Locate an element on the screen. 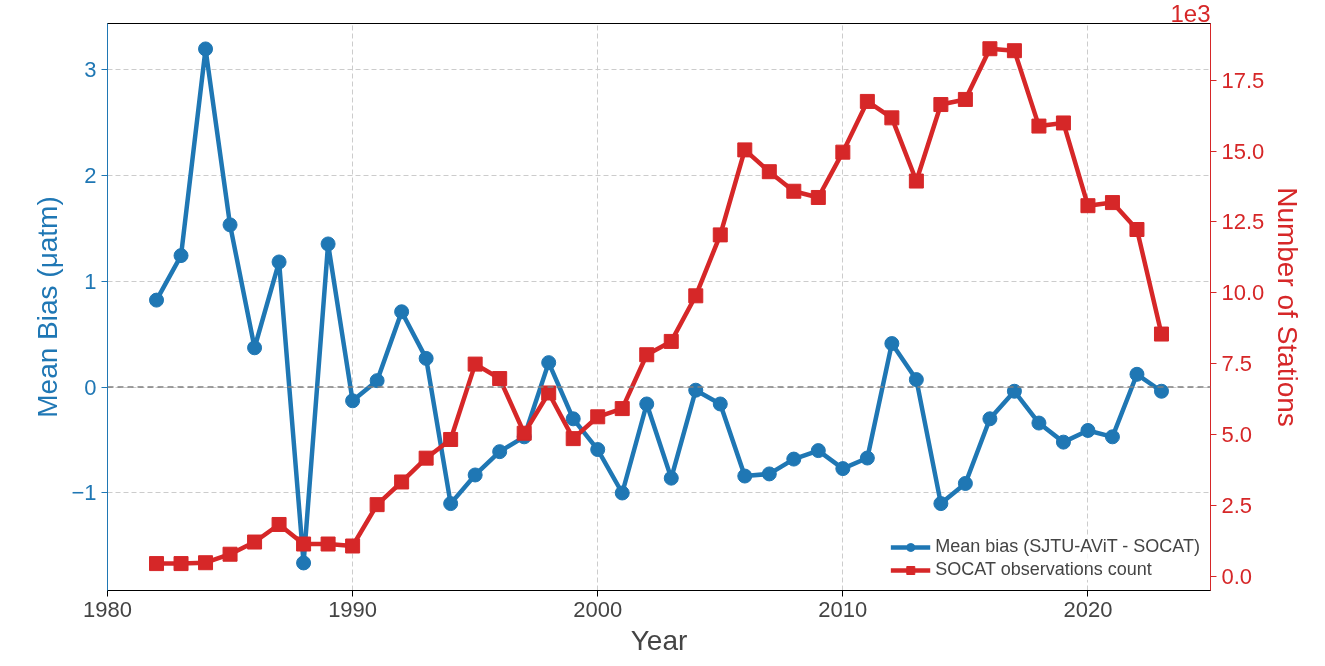 The image size is (1325, 666). y-tick-label: 2 is located at coordinates (90, 175).